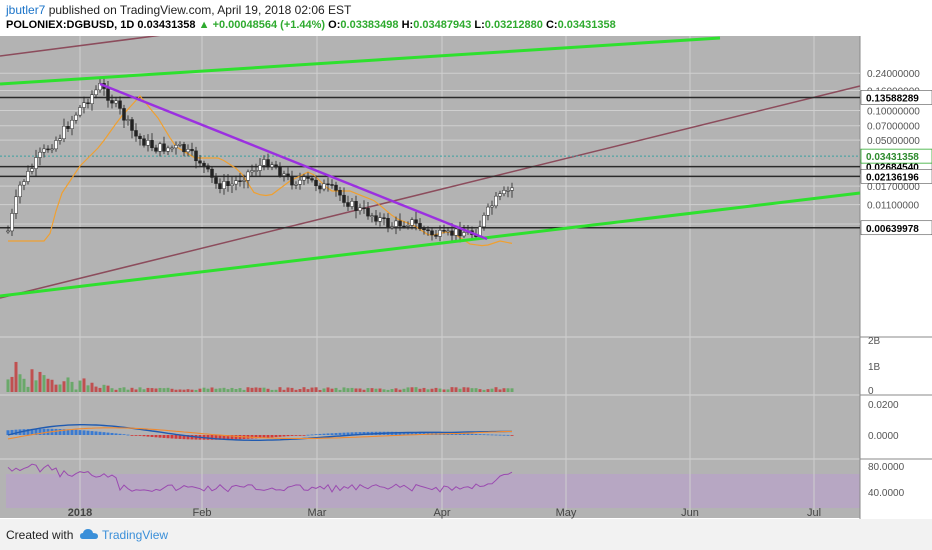  I want to click on price-tick-0: 0.24000000, so click(893, 74).